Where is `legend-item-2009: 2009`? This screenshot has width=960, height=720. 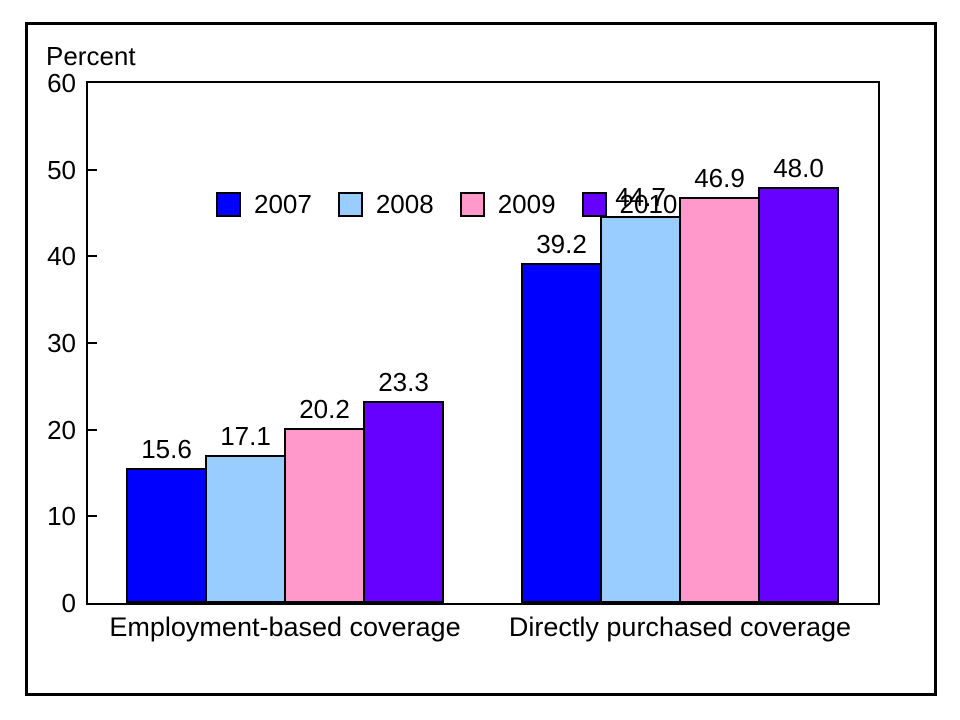 legend-item-2009: 2009 is located at coordinates (507, 204).